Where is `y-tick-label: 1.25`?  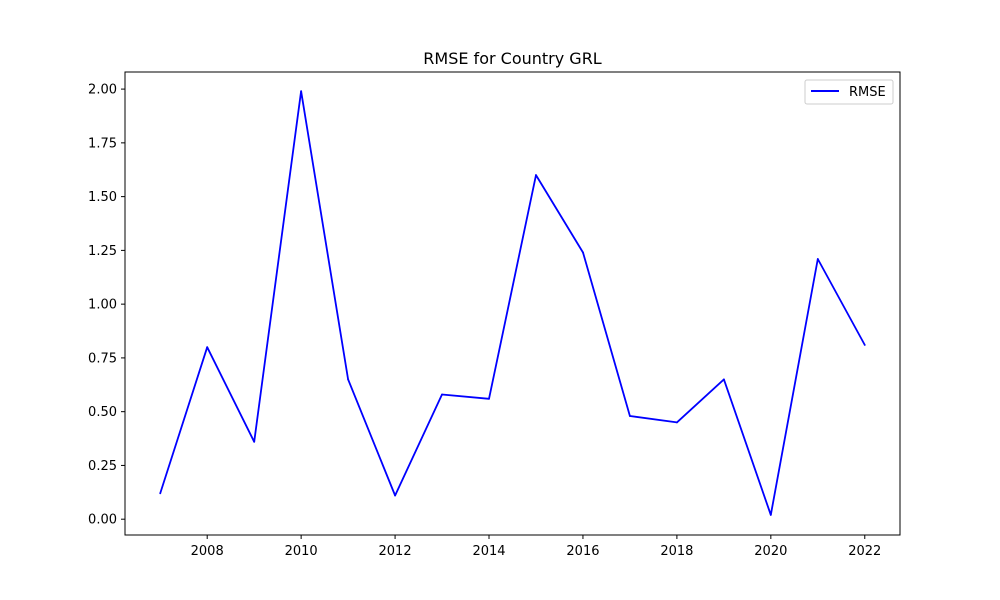 y-tick-label: 1.25 is located at coordinates (102, 251).